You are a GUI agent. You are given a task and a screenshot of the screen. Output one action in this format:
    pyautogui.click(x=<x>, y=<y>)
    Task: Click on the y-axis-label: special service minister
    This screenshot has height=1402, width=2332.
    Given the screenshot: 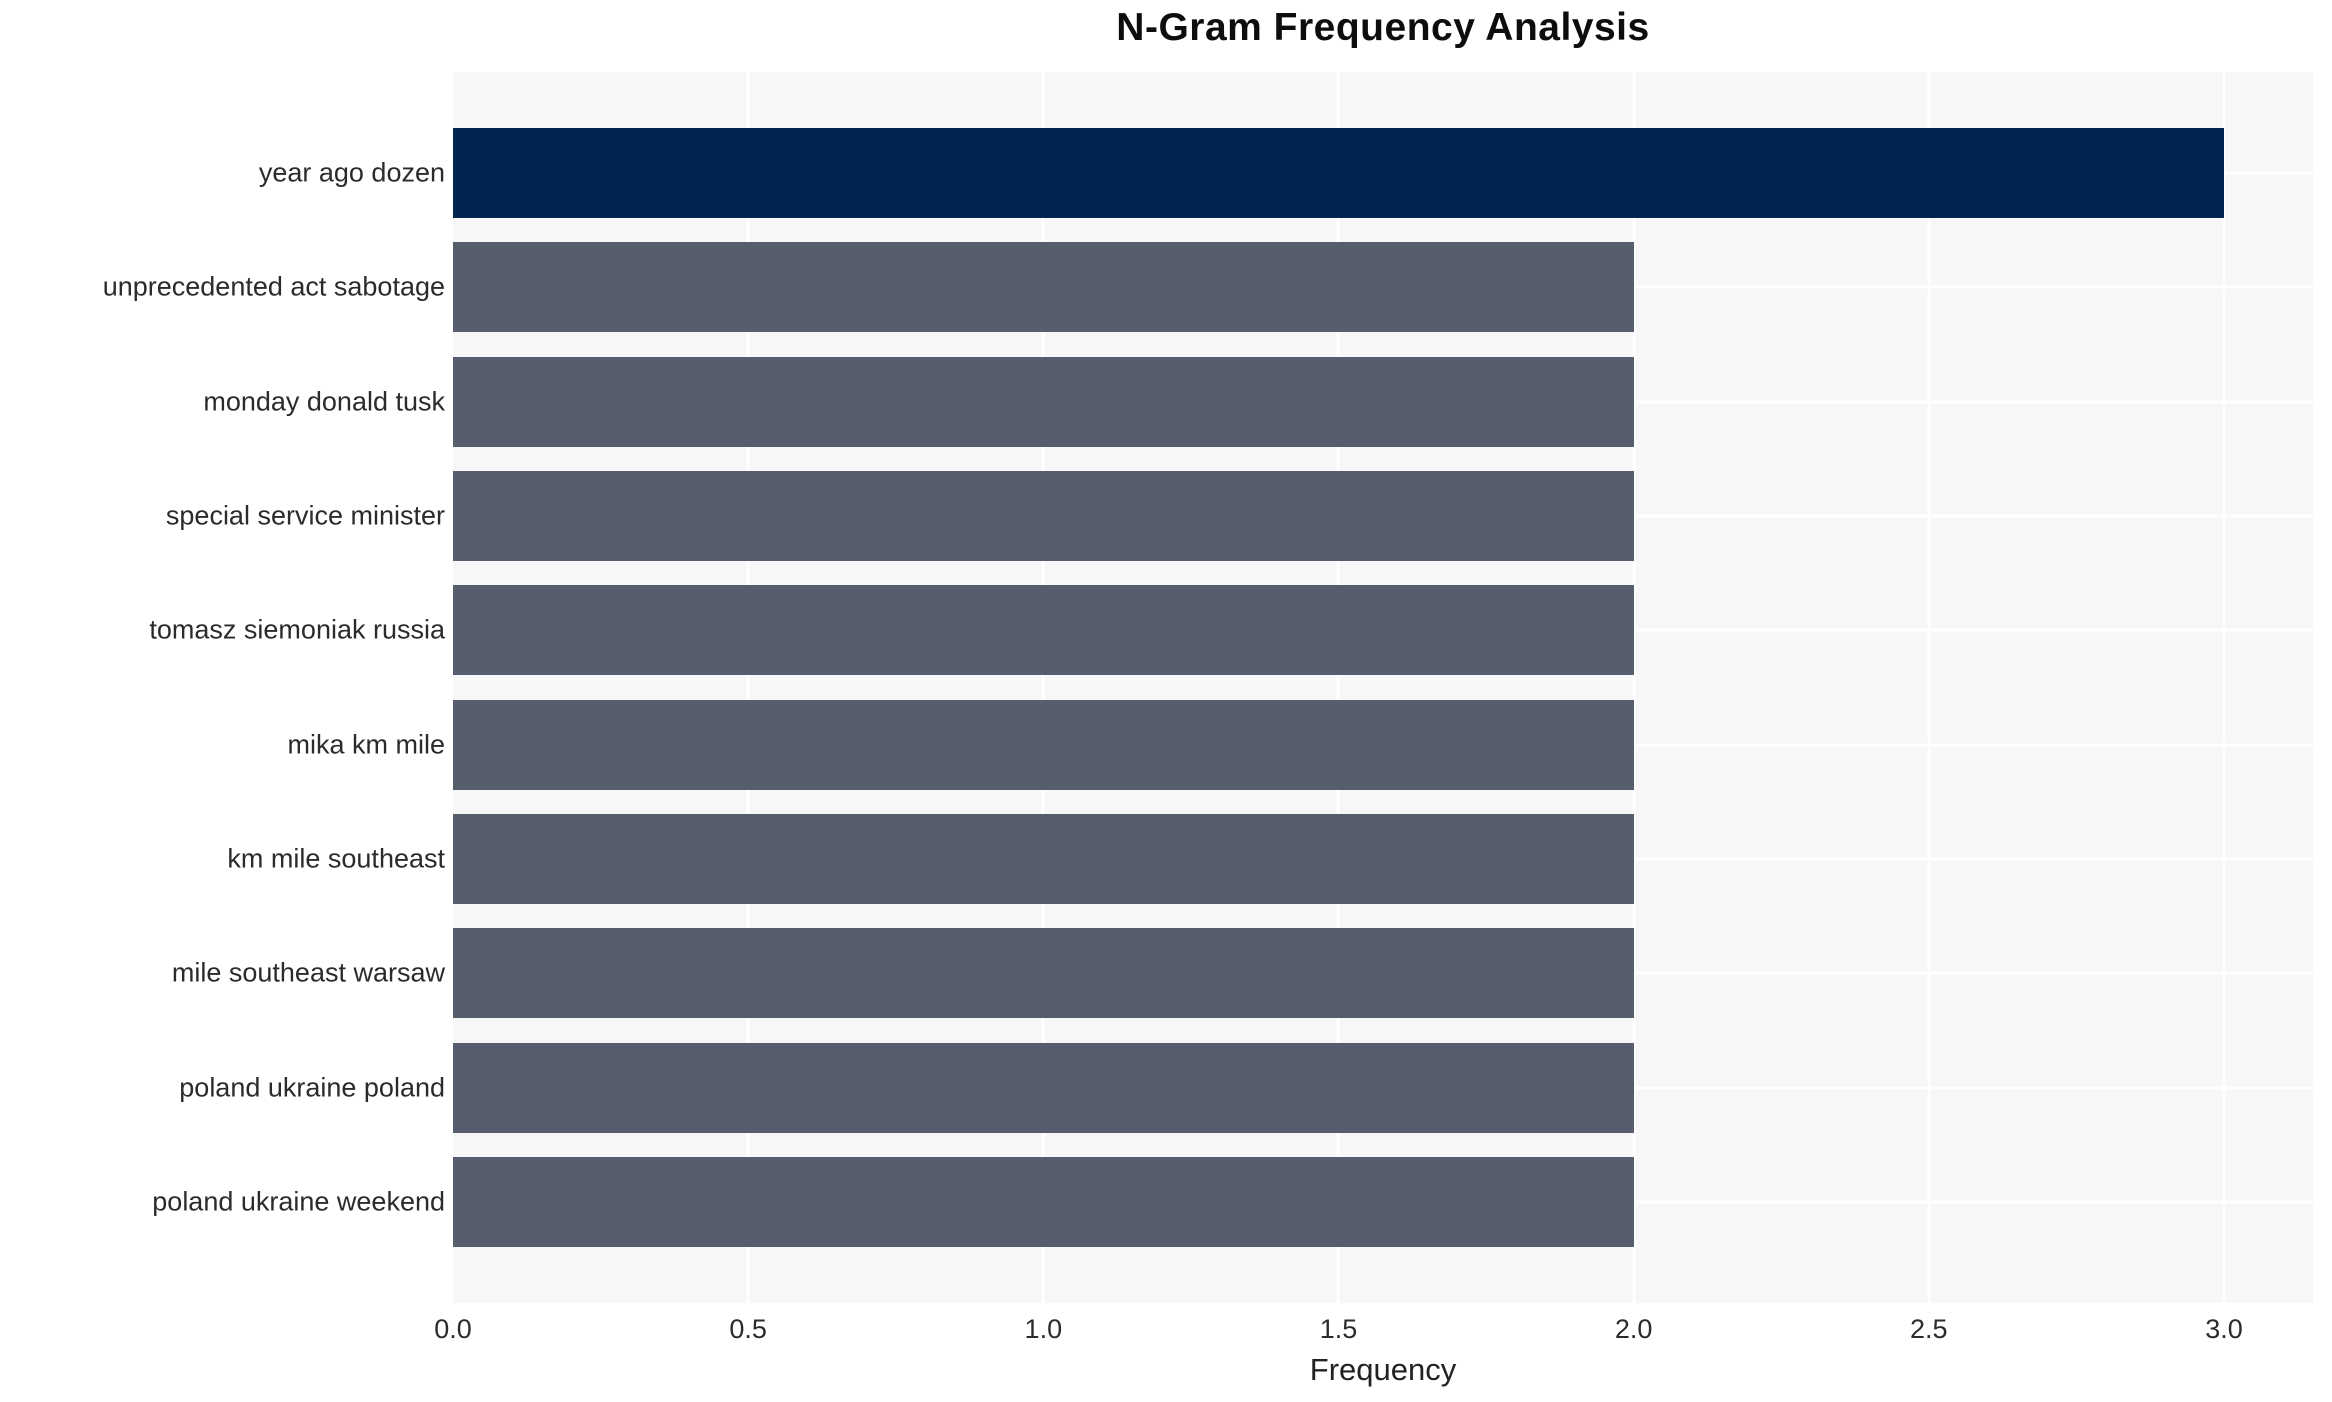 What is the action you would take?
    pyautogui.click(x=305, y=515)
    